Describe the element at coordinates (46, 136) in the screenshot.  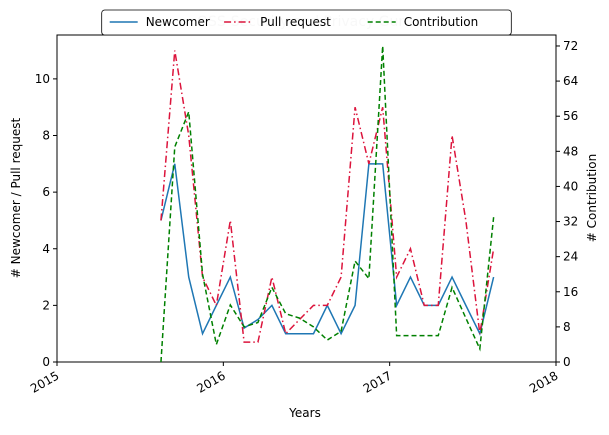
I see `y-tick-label: 8` at that location.